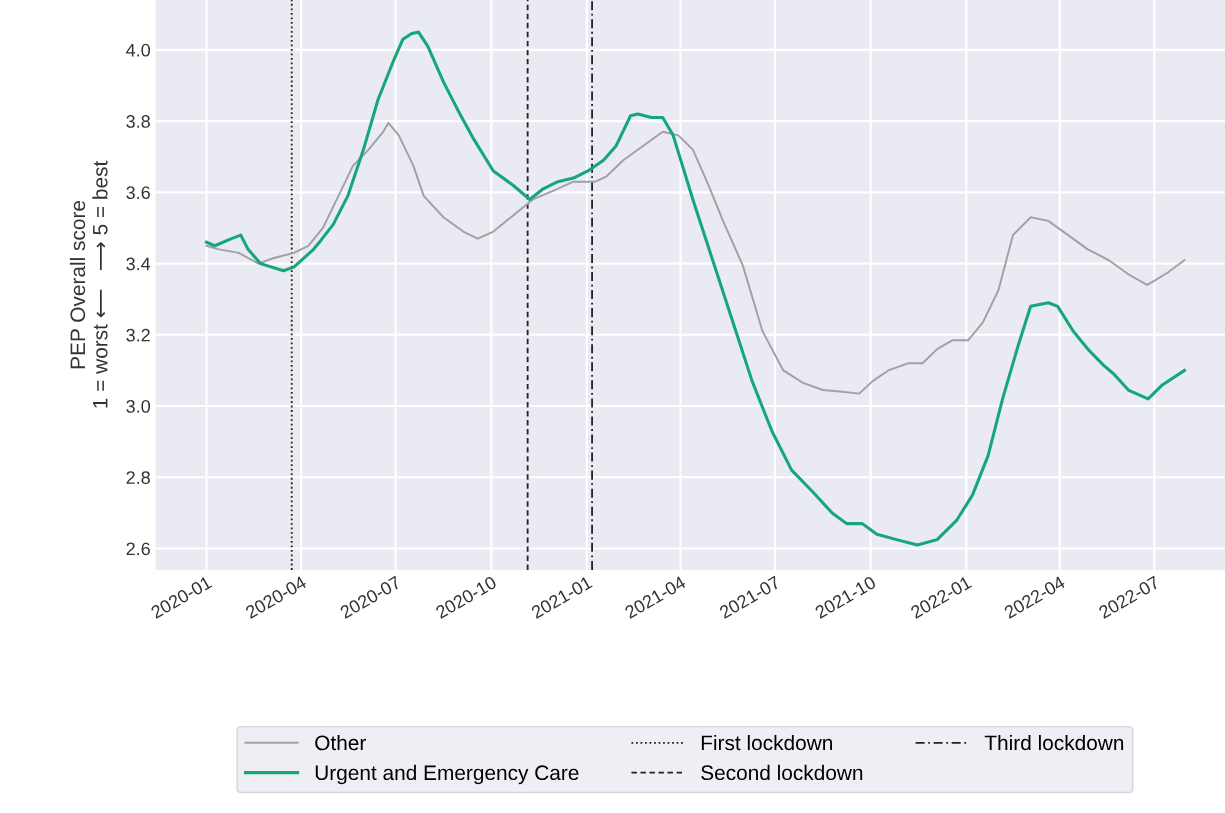 This screenshot has width=1225, height=813. I want to click on legend-label: Other, so click(340, 742).